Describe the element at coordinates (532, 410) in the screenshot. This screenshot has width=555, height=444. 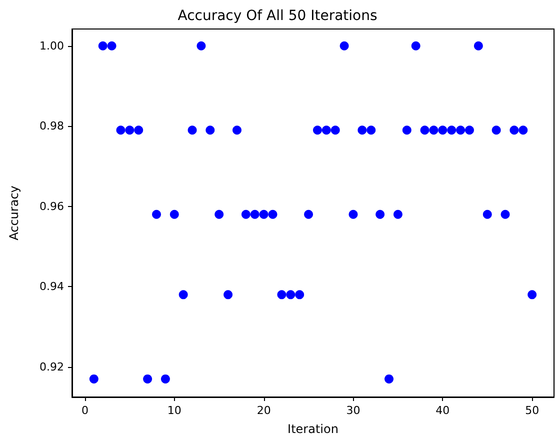
I see `x-tick-label: 50` at that location.